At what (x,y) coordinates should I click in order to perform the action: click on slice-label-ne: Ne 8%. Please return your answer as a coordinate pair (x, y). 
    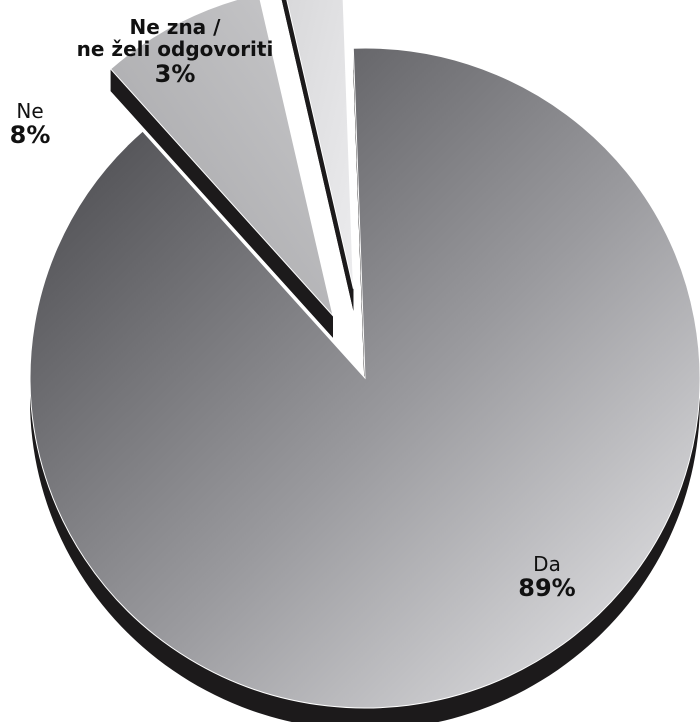
    Looking at the image, I should click on (30, 124).